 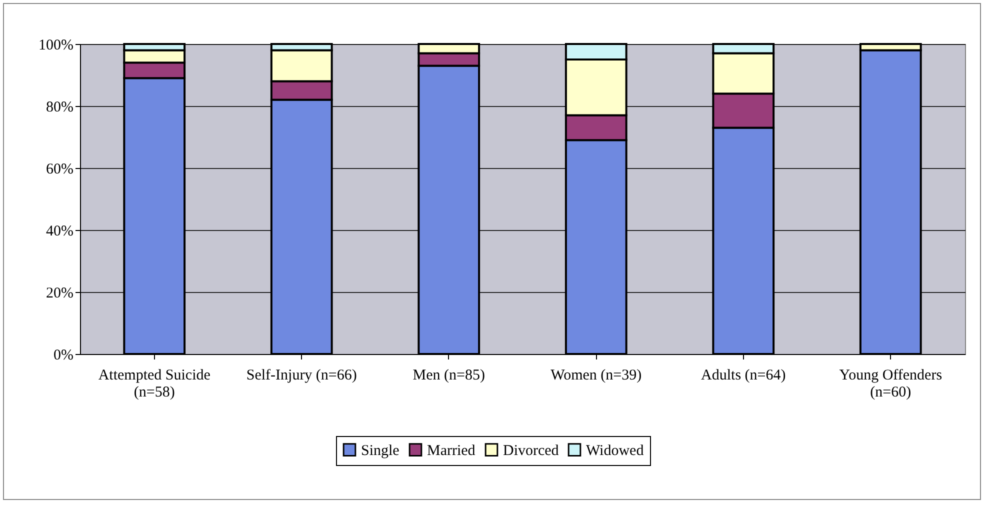 What do you see at coordinates (60, 232) in the screenshot?
I see `y-tick-label: 40%` at bounding box center [60, 232].